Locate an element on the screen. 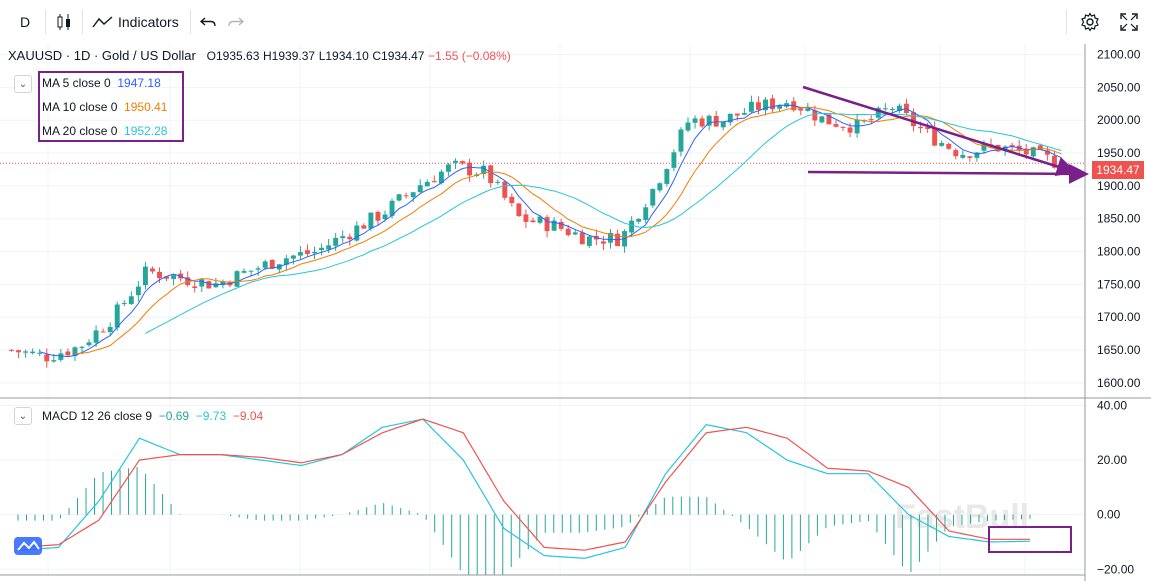  ma-10-legend: MA 10 close 0 1950.41 is located at coordinates (105, 107).